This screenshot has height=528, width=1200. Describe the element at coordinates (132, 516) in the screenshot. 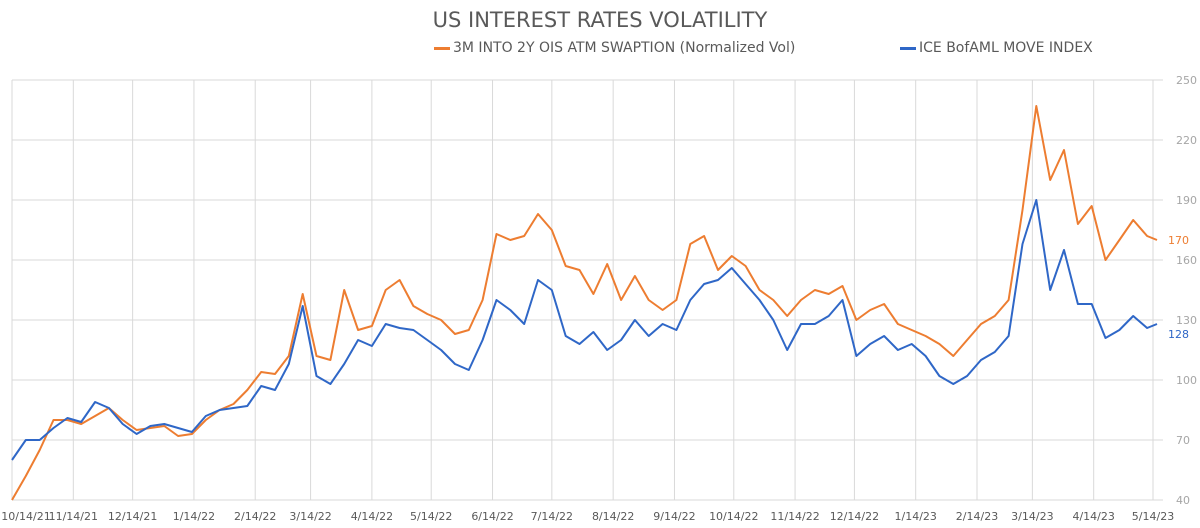

I see `x-tick-label: 12/14/21` at that location.